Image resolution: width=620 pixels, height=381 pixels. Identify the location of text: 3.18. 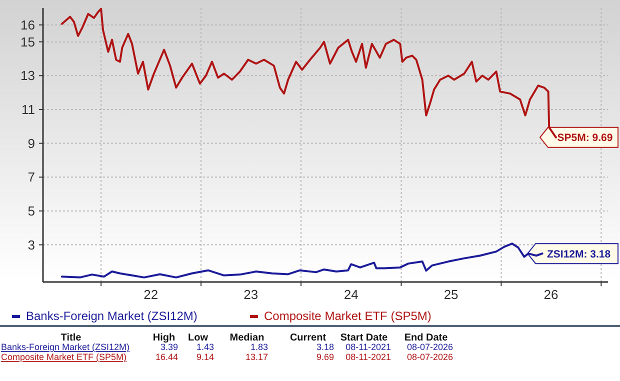
(325, 347).